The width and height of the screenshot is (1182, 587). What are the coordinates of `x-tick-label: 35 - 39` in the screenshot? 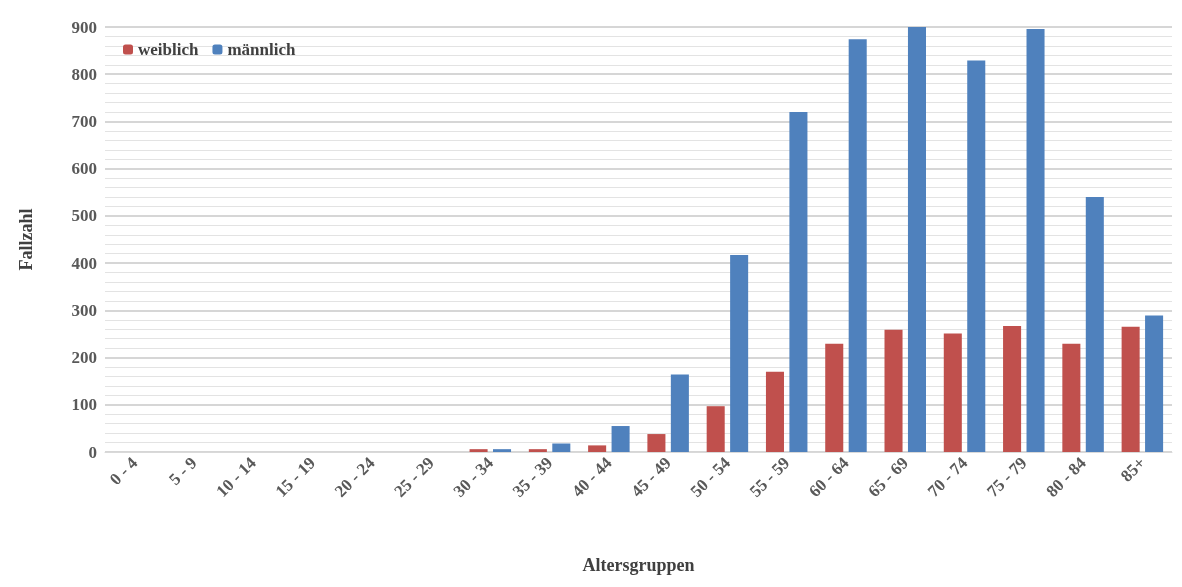 It's located at (532, 477).